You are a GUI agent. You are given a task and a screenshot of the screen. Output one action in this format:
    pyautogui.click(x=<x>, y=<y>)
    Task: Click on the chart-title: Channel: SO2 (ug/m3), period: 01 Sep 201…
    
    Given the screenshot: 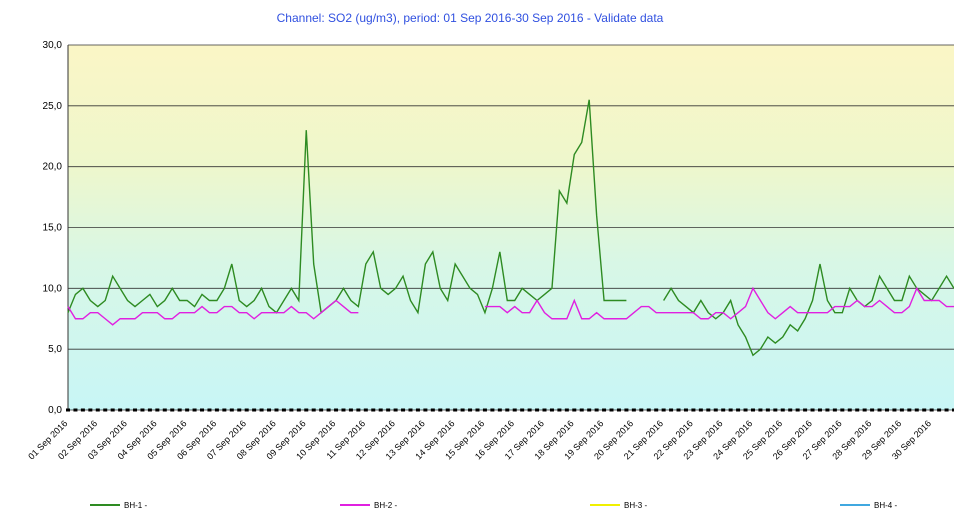 What is the action you would take?
    pyautogui.click(x=470, y=18)
    